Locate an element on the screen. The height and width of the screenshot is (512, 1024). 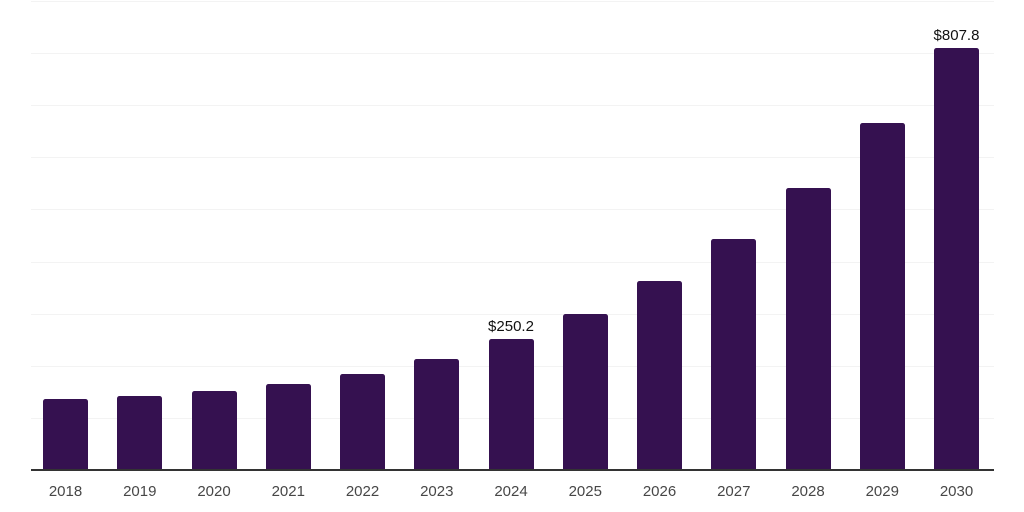
data-label-2024: $250.2 is located at coordinates (511, 326).